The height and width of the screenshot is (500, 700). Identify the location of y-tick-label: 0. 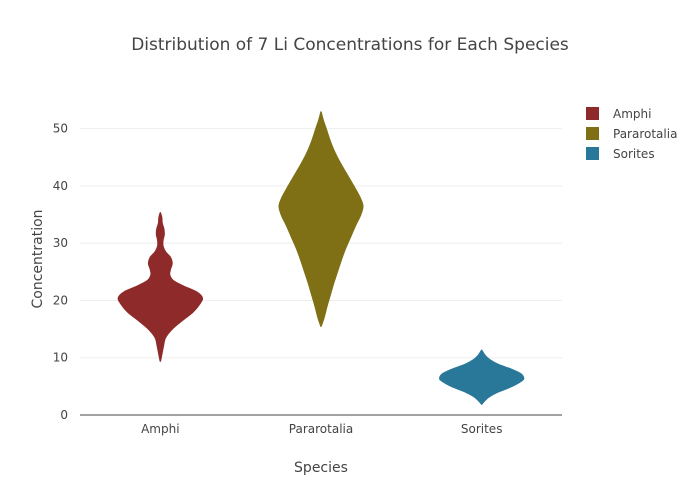
(64, 415).